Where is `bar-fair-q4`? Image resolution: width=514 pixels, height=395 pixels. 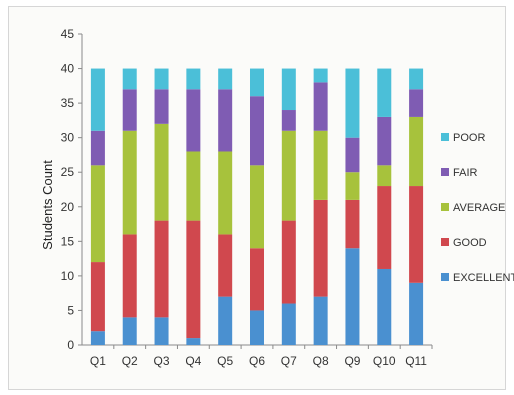 bar-fair-q4 is located at coordinates (193, 120).